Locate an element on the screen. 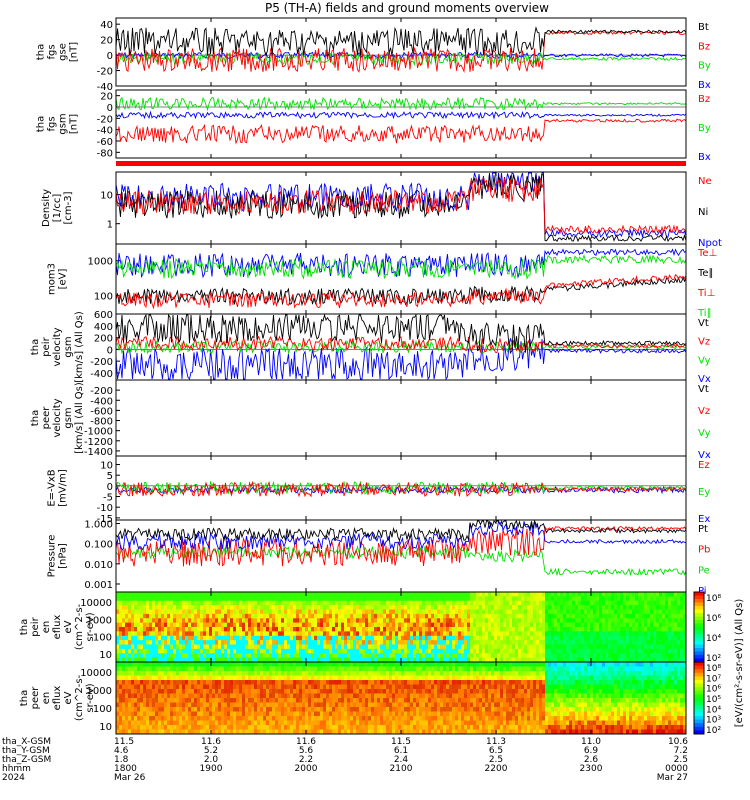 The width and height of the screenshot is (750, 800). legend-item: By is located at coordinates (704, 66).